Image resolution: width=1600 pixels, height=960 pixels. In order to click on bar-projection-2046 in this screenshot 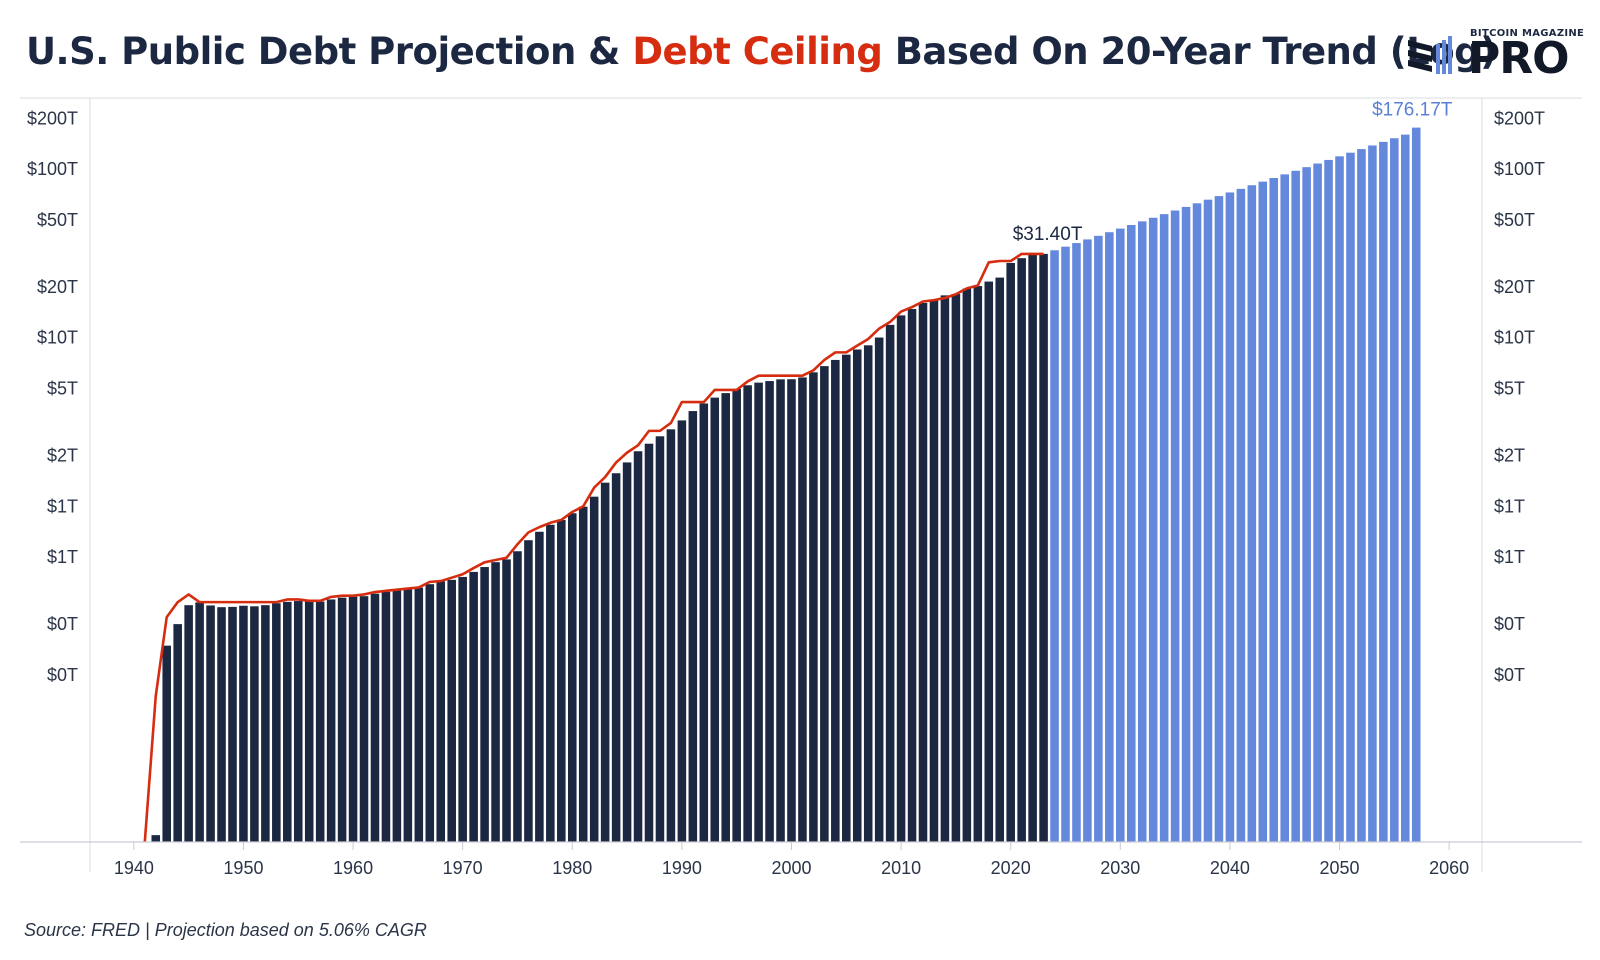, I will do `click(1295, 506)`.